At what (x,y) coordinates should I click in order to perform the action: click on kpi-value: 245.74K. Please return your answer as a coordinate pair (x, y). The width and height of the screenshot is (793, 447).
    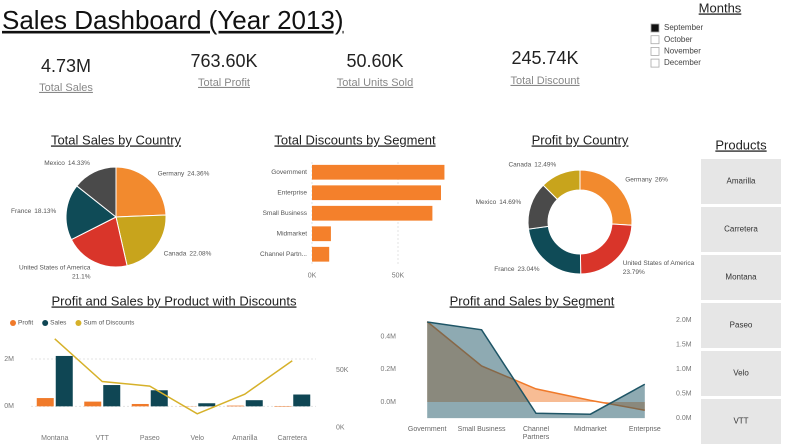
    Looking at the image, I should click on (544, 58).